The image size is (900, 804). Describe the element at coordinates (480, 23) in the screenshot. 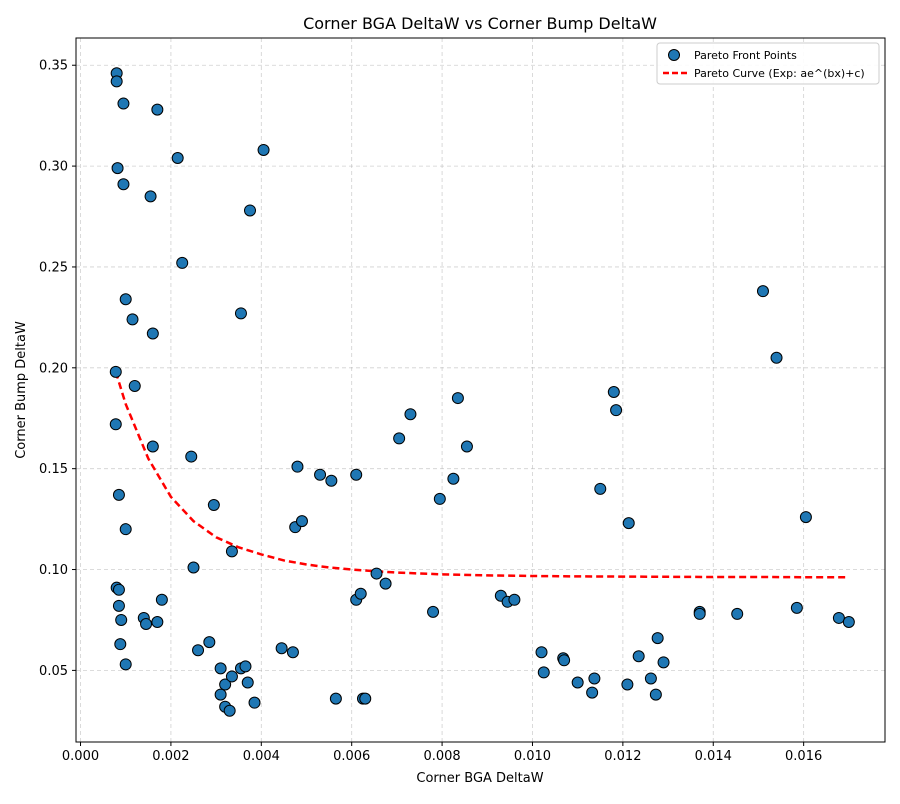

I see `chart-title: Corner BGA DeltaW vs Corner Bump DeltaW` at that location.